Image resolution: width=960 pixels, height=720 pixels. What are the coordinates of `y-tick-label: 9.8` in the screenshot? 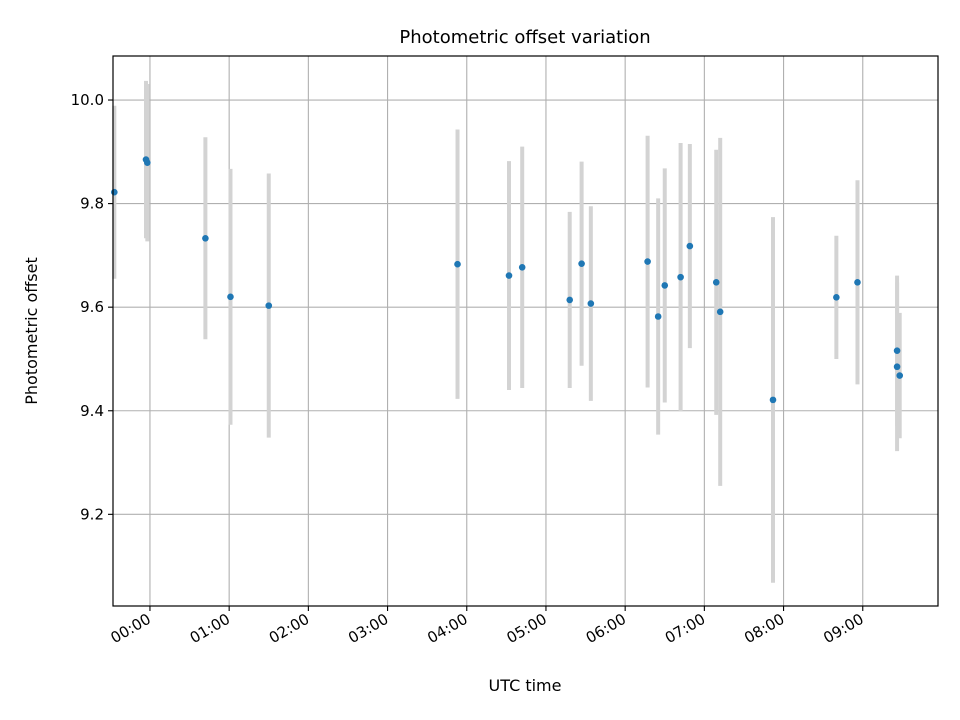 It's located at (92, 204).